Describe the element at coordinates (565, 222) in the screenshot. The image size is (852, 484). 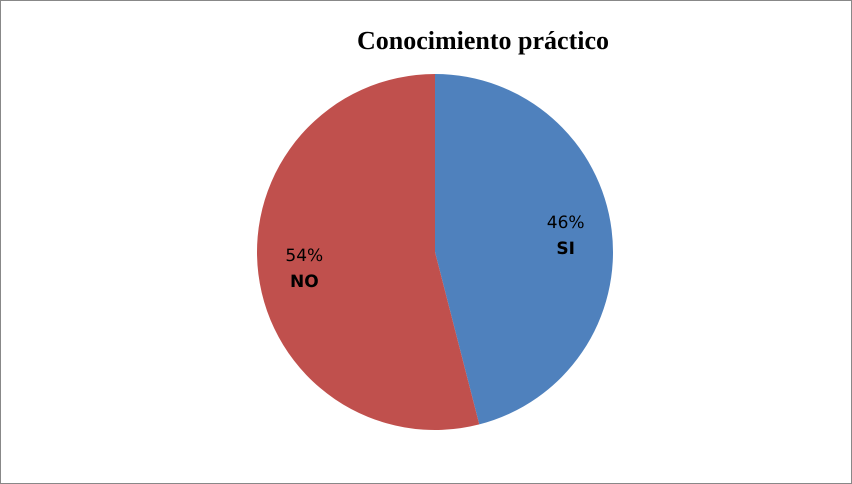
I see `data-label: 46%` at that location.